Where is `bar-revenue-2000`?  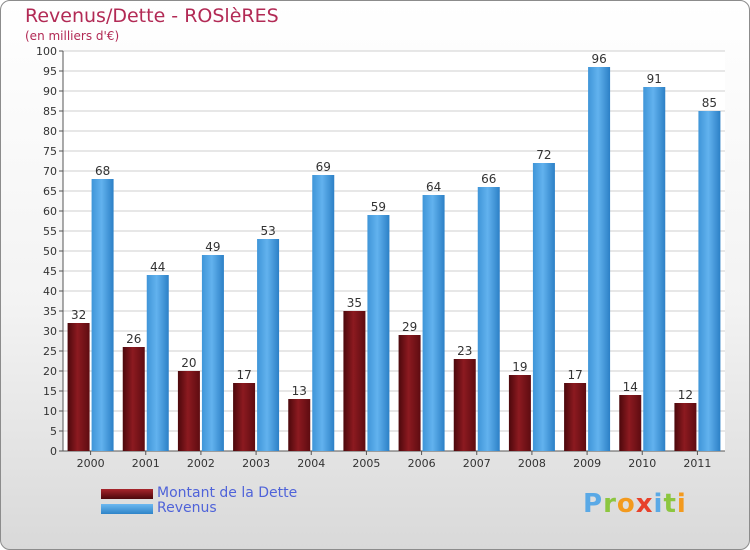
bar-revenue-2000 is located at coordinates (102, 315).